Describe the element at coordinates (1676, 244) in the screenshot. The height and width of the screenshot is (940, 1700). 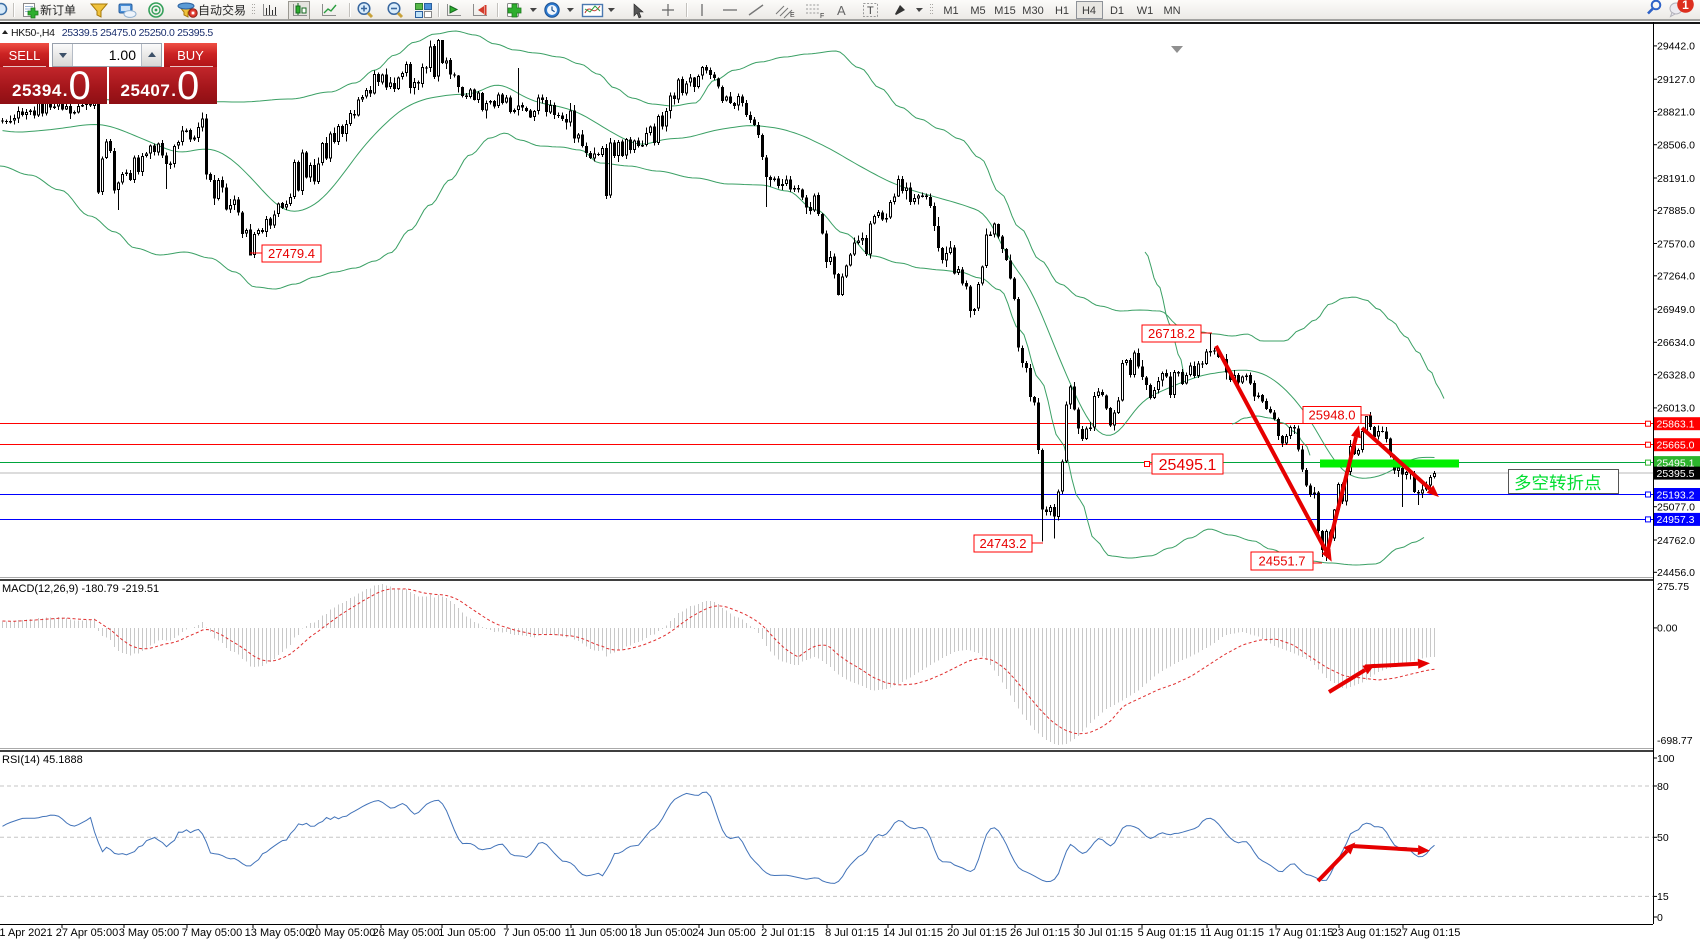
I see `svg-text: 27570.0` at that location.